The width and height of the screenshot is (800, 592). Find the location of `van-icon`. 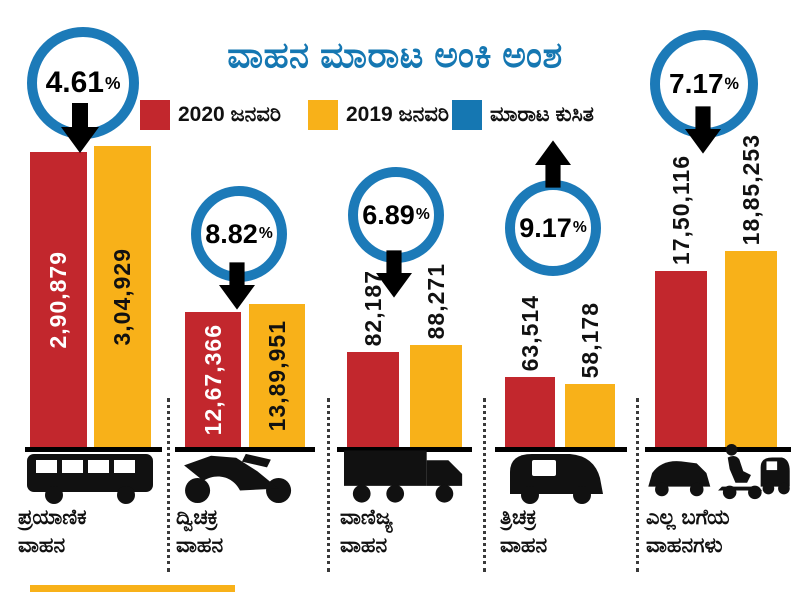

van-icon is located at coordinates (90, 479).